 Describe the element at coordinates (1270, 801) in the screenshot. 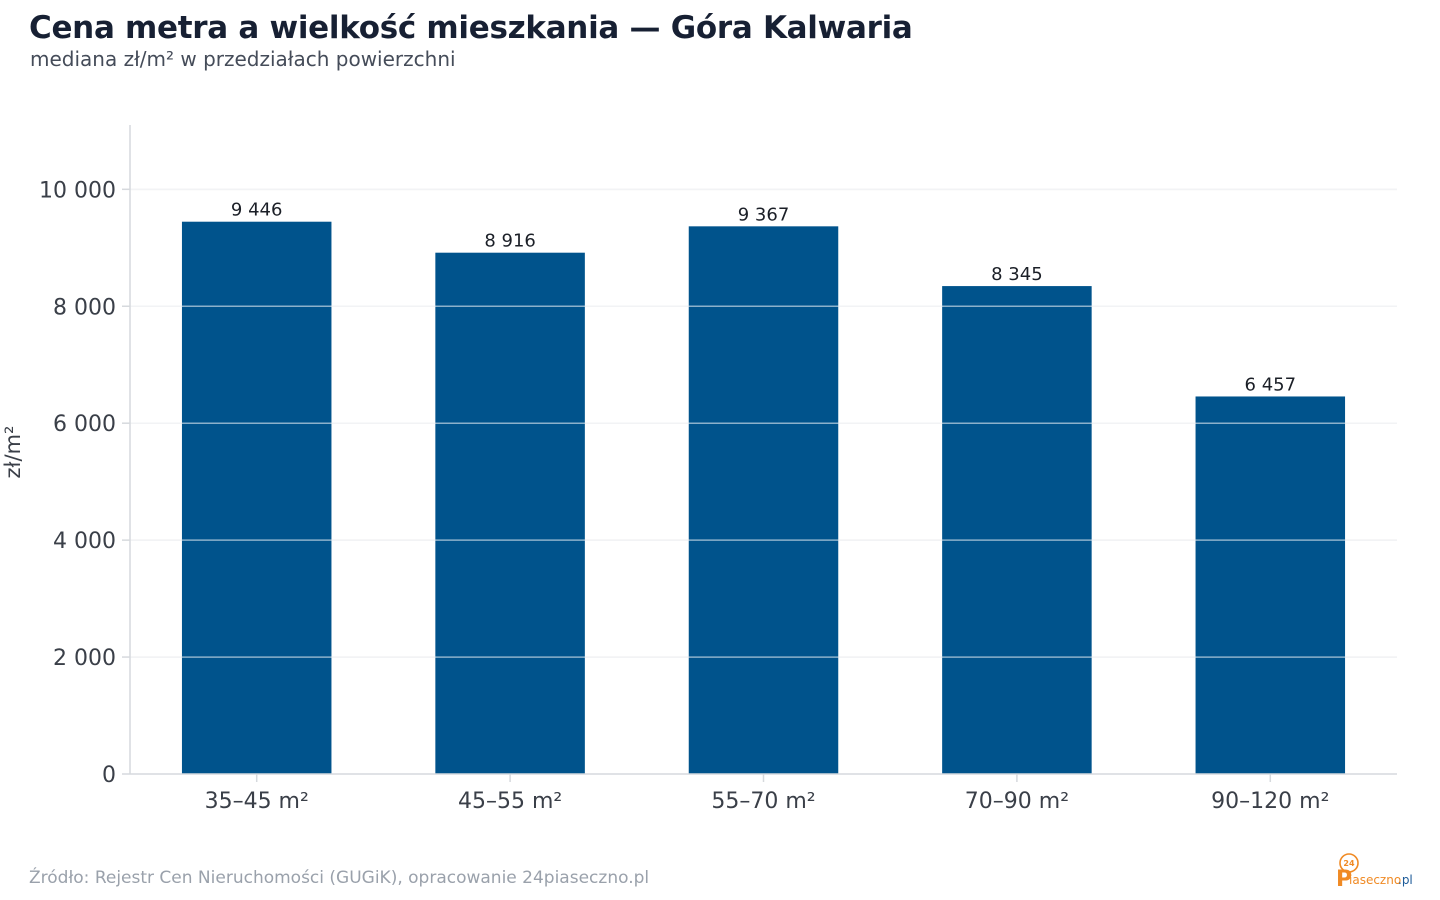

I see `x-tick-label: 90–120 m²` at that location.